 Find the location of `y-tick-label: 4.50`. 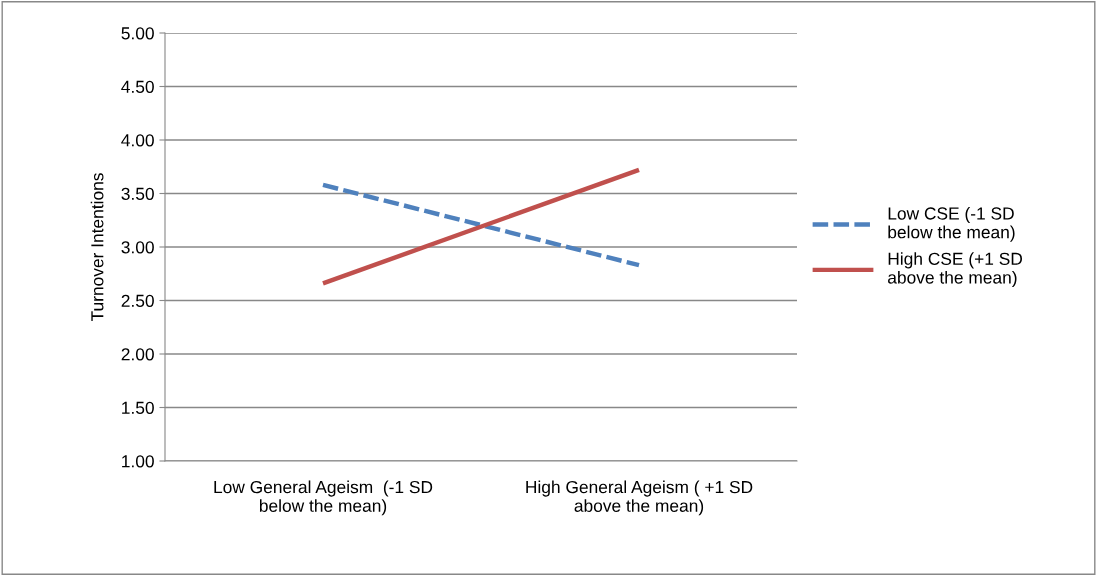

y-tick-label: 4.50 is located at coordinates (137, 86).